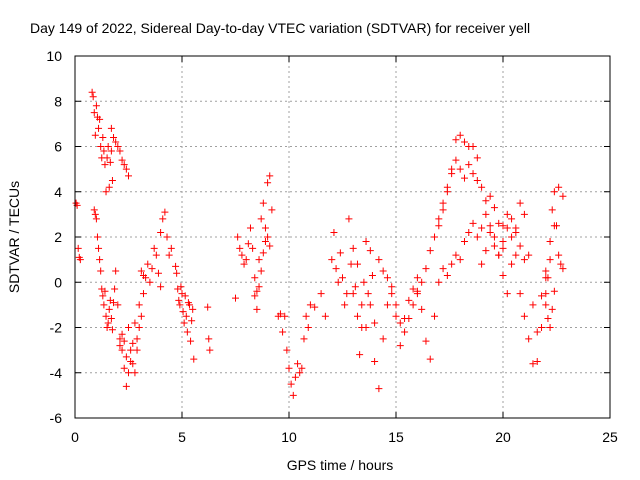 The image size is (640, 480). I want to click on y-axis-title: SDTVAR / TECUs, so click(14, 237).